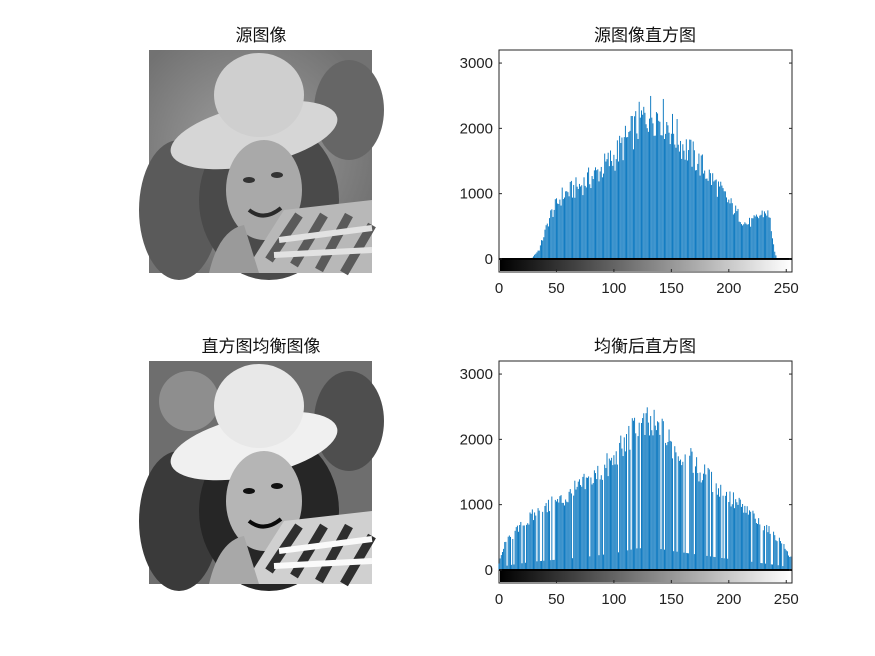  Describe the element at coordinates (499, 599) in the screenshot. I see `x-tick-label: 0` at that location.